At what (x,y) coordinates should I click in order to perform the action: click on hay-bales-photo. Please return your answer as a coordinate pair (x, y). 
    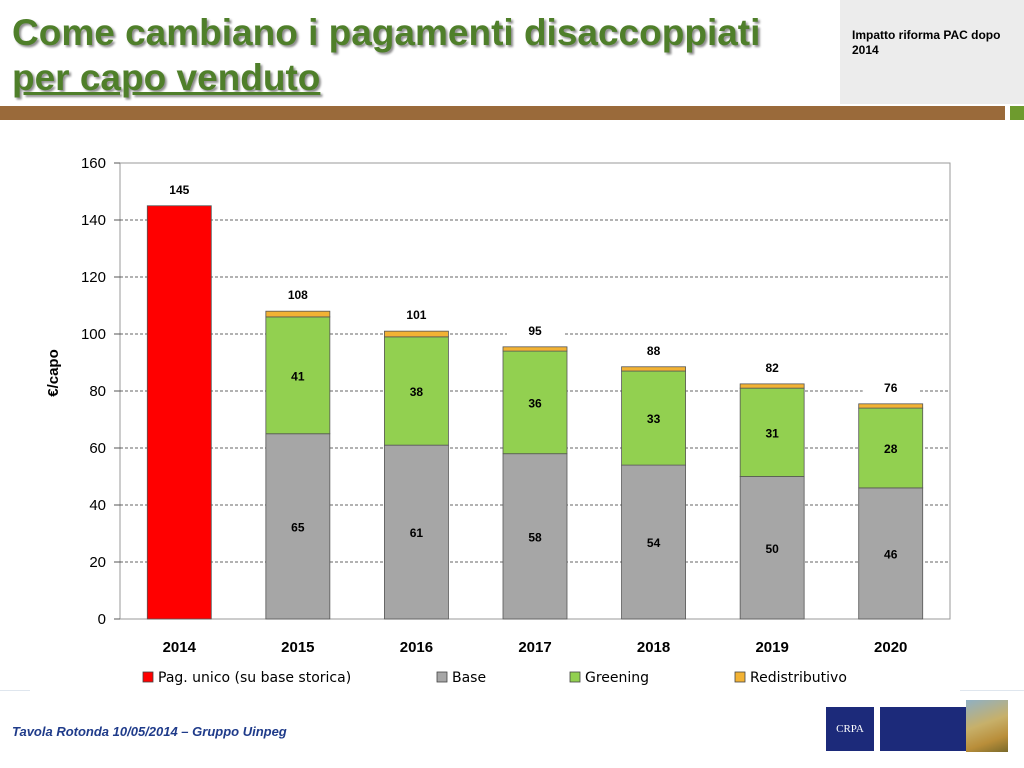
    Looking at the image, I should click on (987, 726).